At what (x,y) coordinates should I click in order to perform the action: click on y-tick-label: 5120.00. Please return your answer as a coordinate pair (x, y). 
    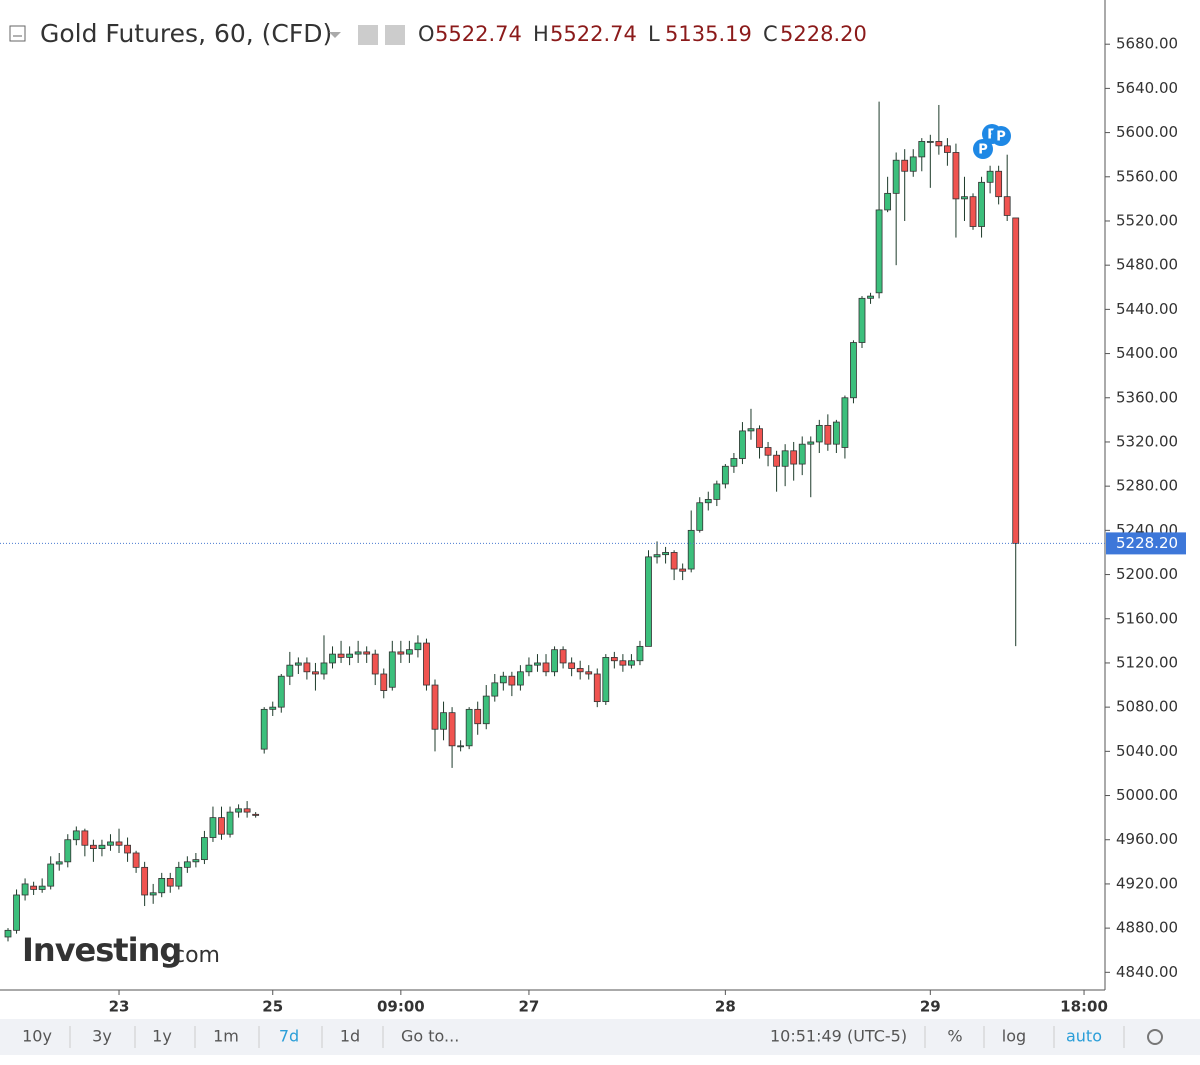
    Looking at the image, I should click on (1147, 662).